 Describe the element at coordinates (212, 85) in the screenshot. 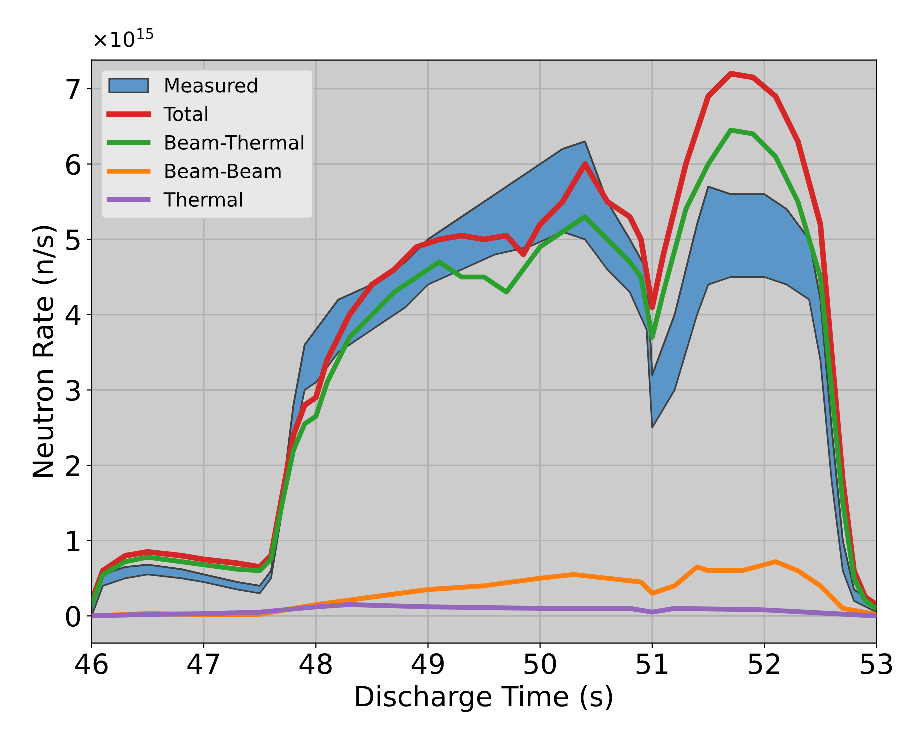

I see `legend-label: Measured` at that location.